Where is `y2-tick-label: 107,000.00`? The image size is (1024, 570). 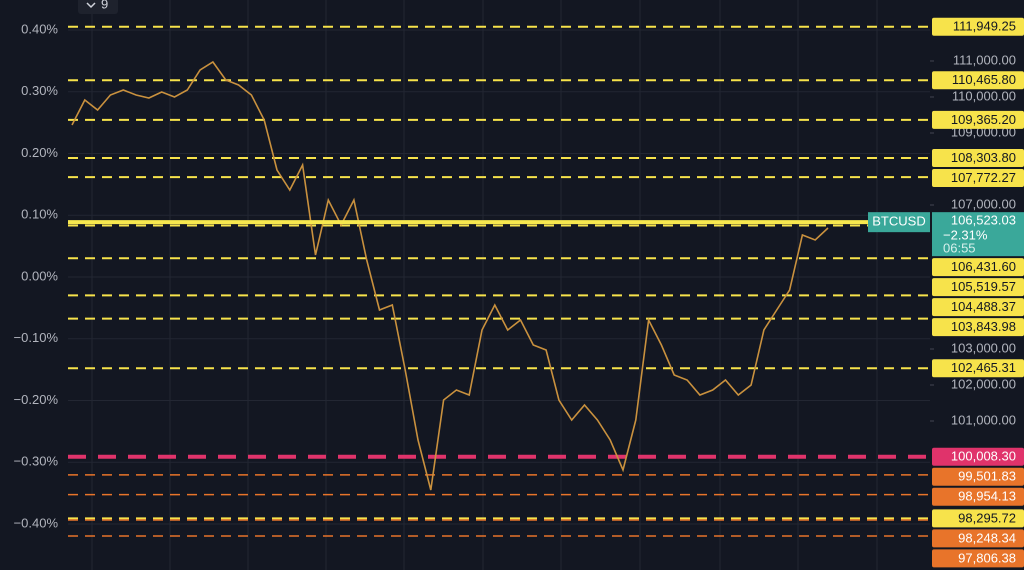
y2-tick-label: 107,000.00 is located at coordinates (983, 203).